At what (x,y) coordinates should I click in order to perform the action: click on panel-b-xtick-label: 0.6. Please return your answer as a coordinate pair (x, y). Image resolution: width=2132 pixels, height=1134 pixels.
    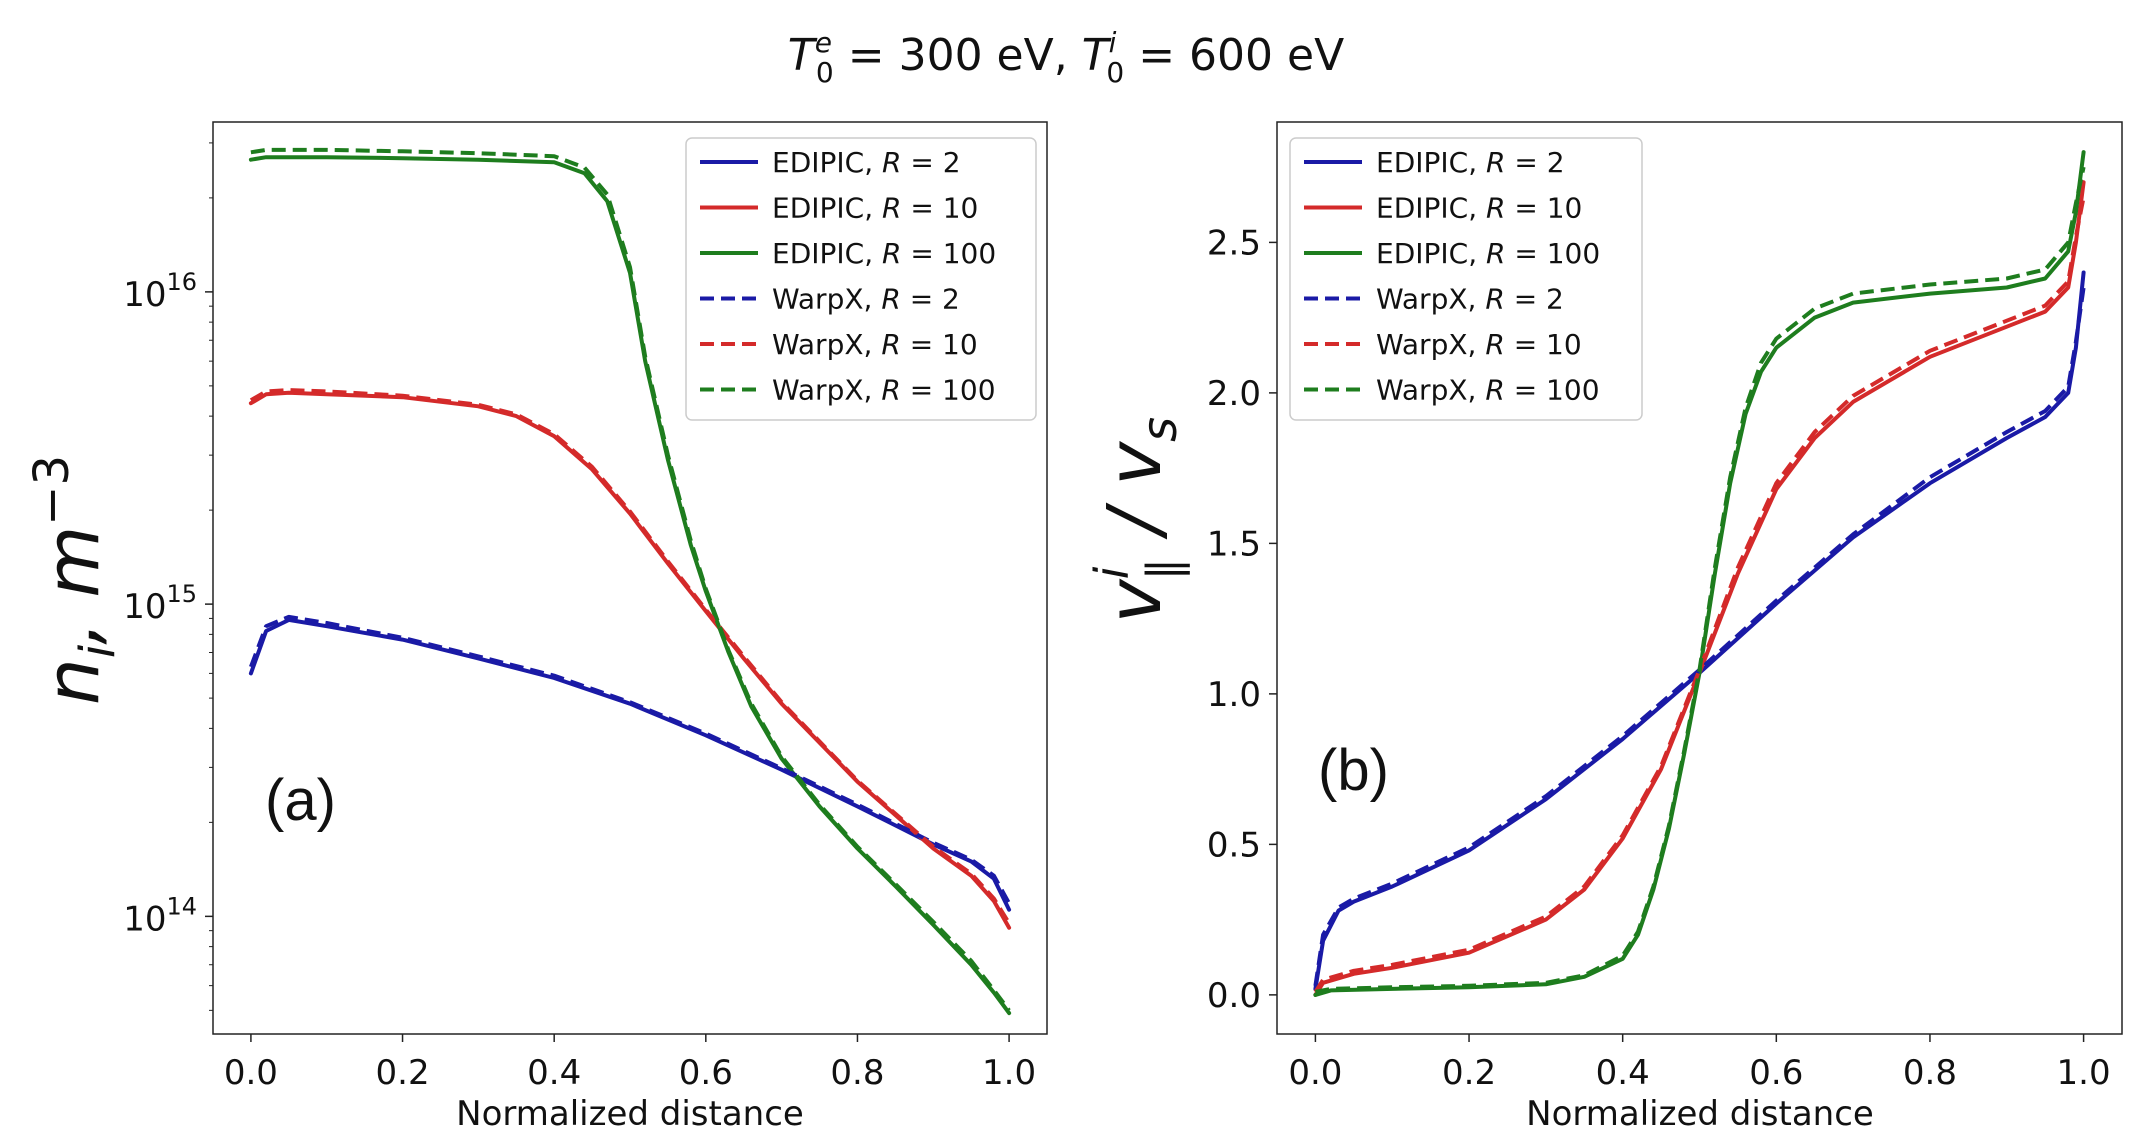
    Looking at the image, I should click on (1776, 1073).